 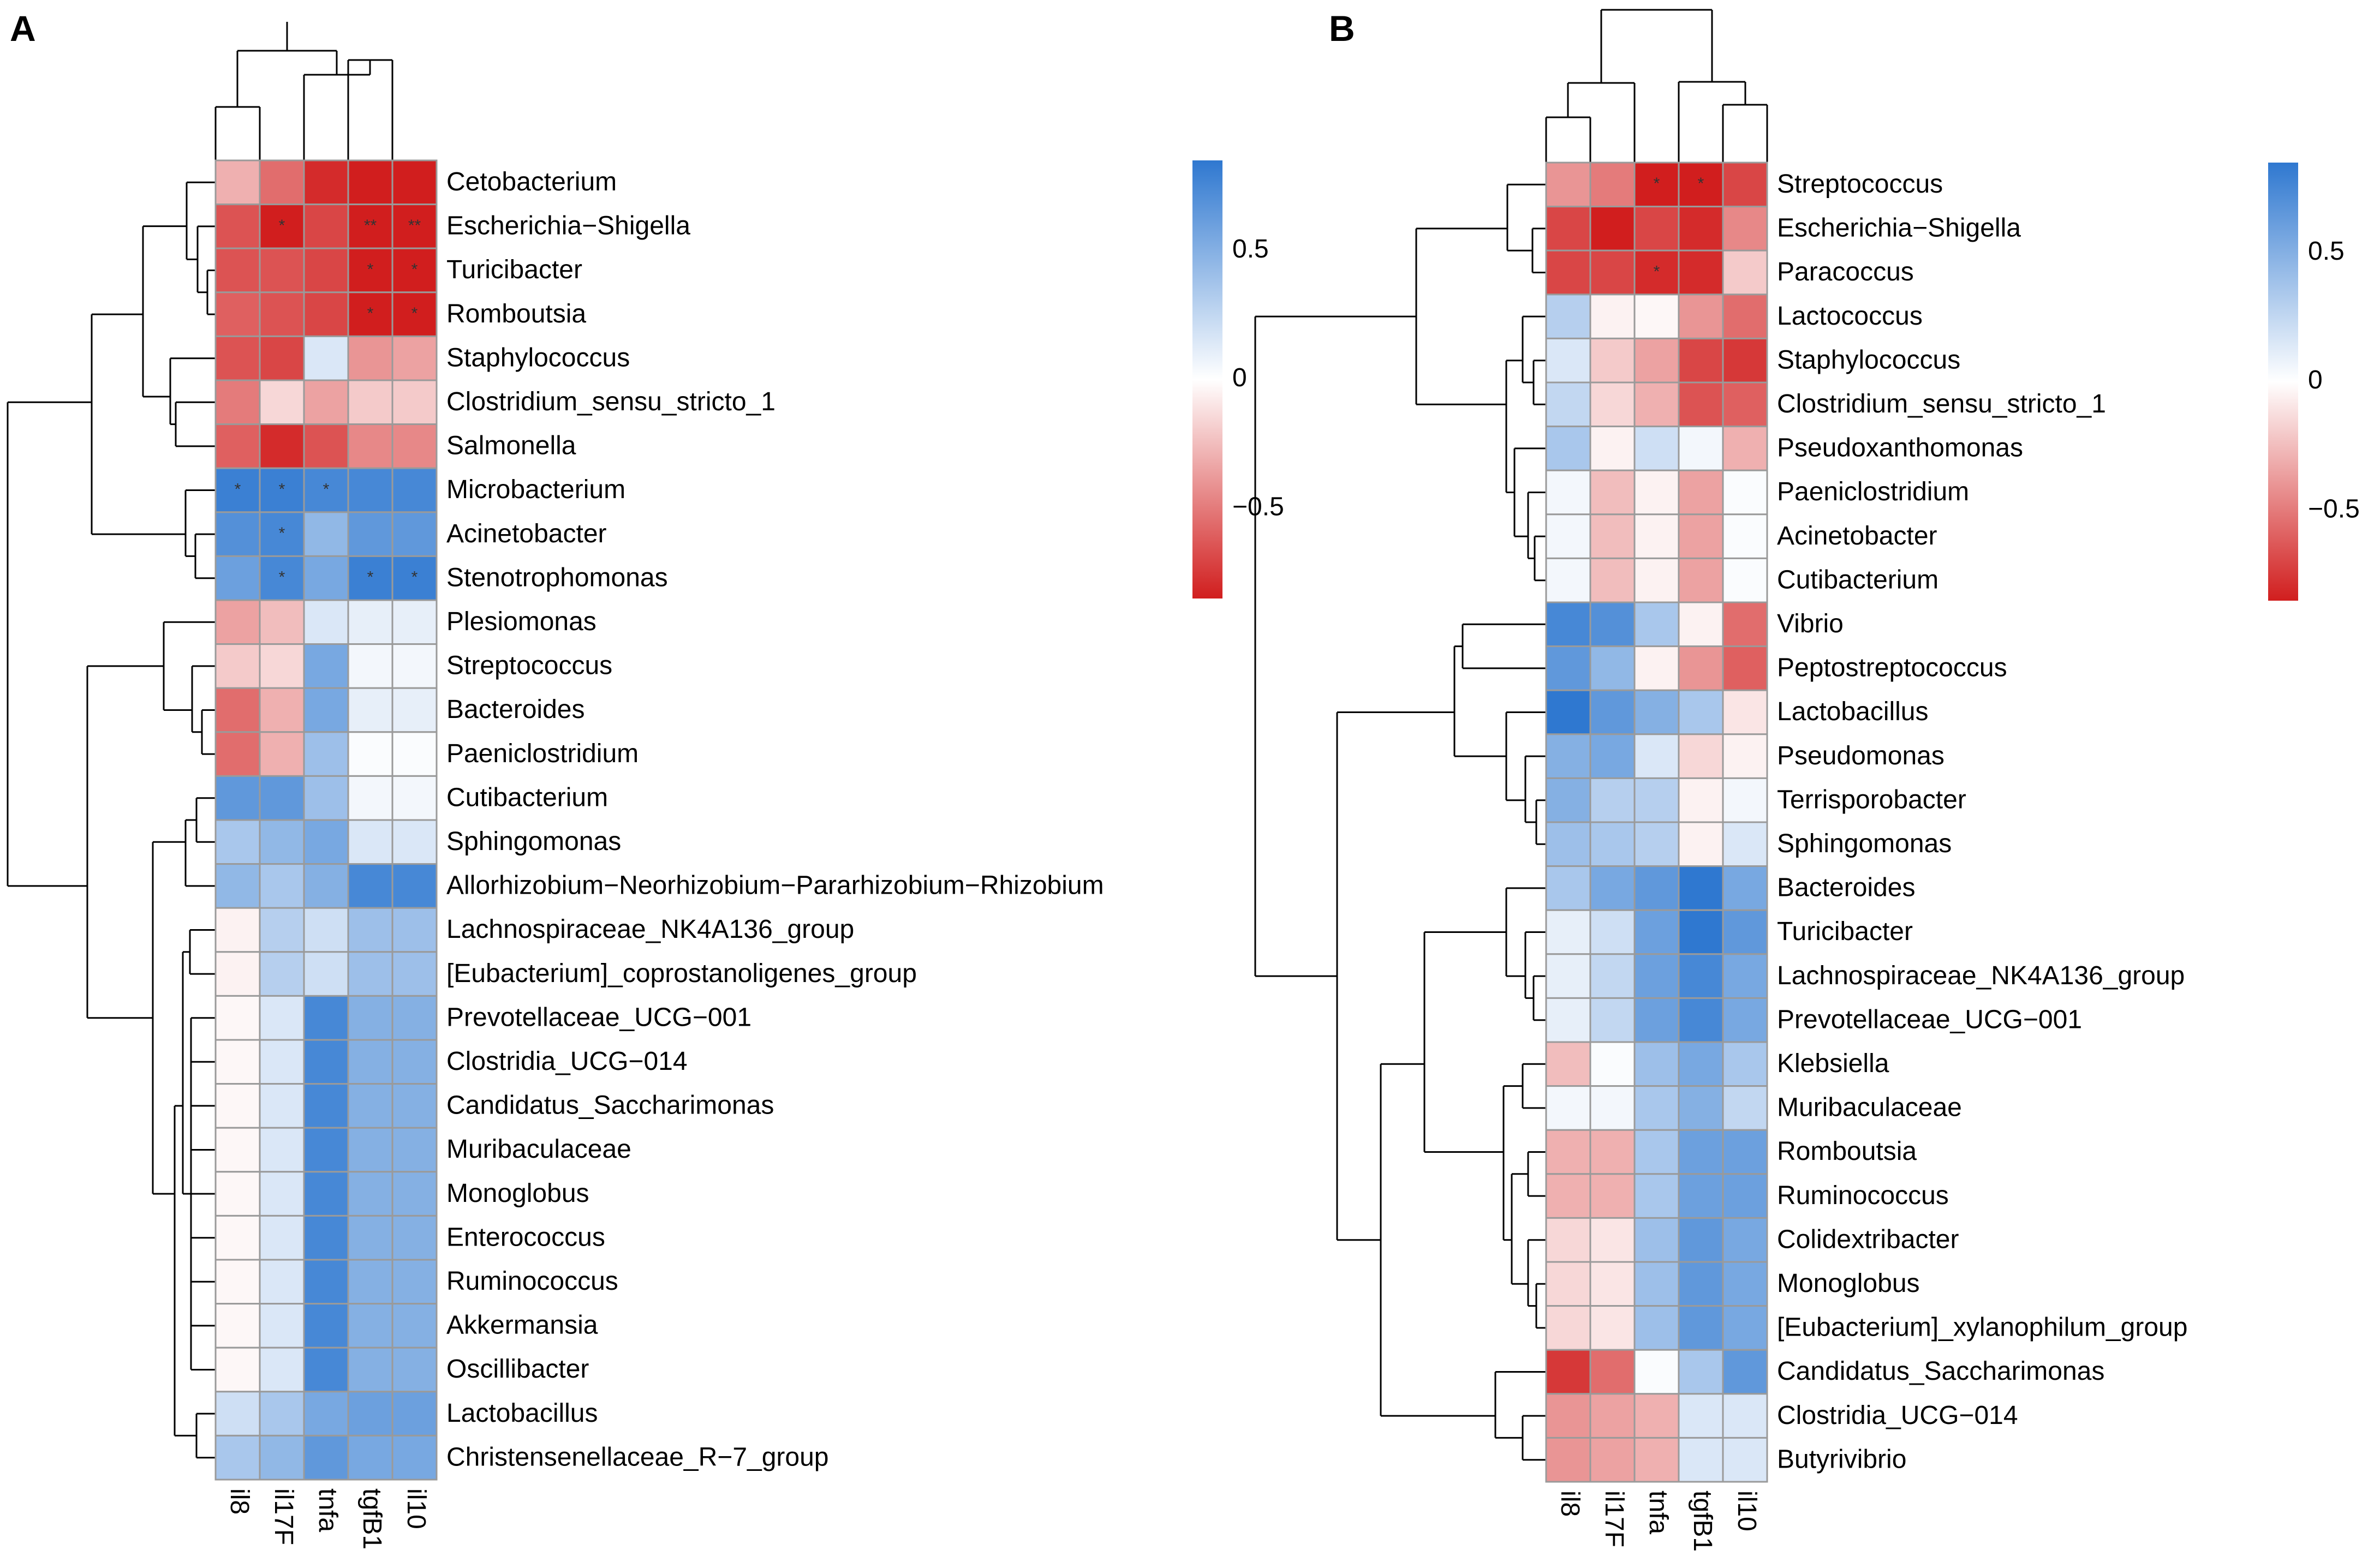 What do you see at coordinates (303, 91) in the screenshot?
I see `column-dendrogram` at bounding box center [303, 91].